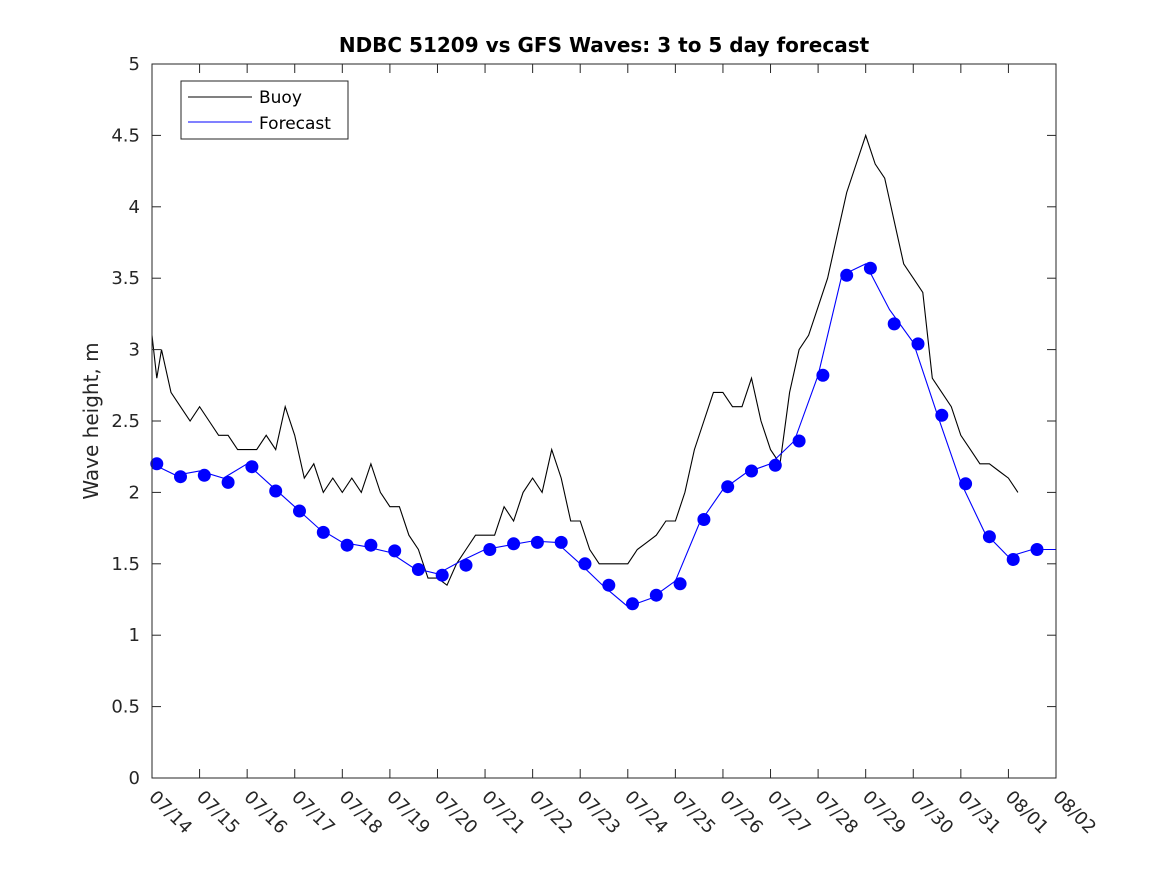 This screenshot has width=1167, height=875. Describe the element at coordinates (218, 813) in the screenshot. I see `x-tick-label: 07/15` at that location.